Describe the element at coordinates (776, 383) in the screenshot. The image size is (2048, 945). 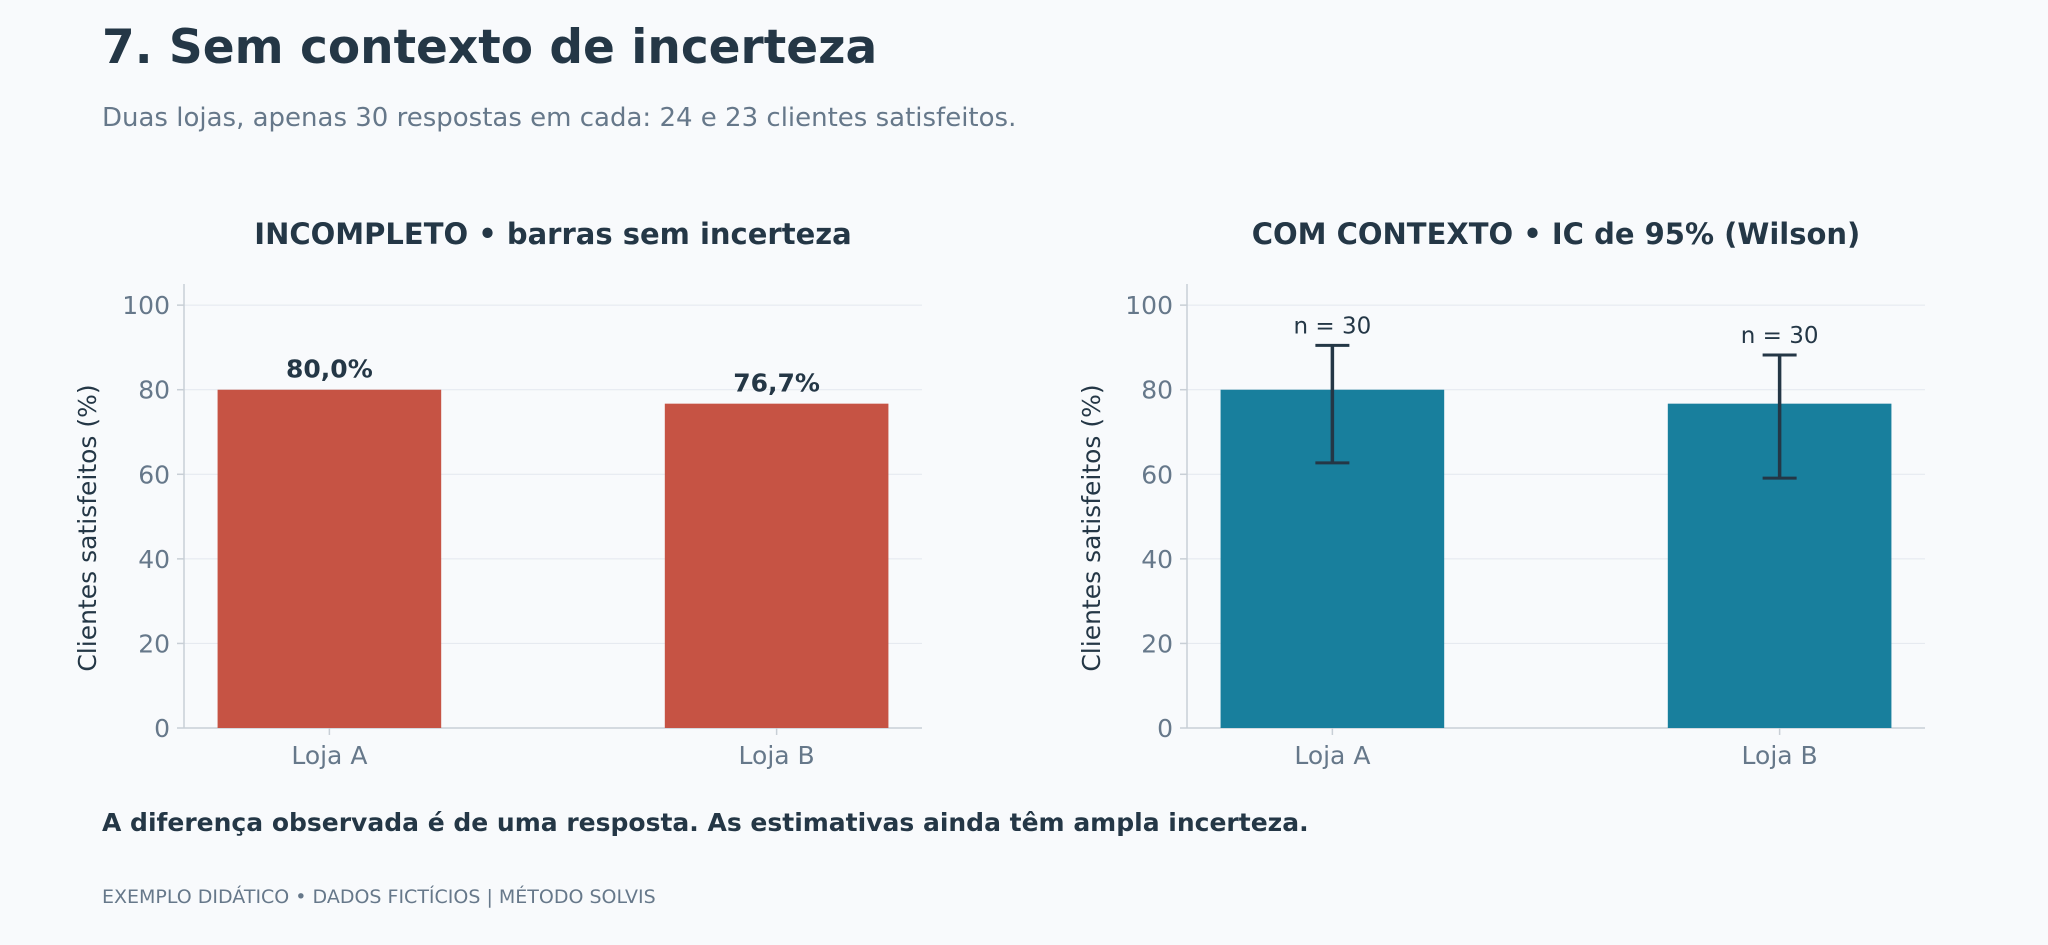
I see `data-label: 76,7%` at that location.